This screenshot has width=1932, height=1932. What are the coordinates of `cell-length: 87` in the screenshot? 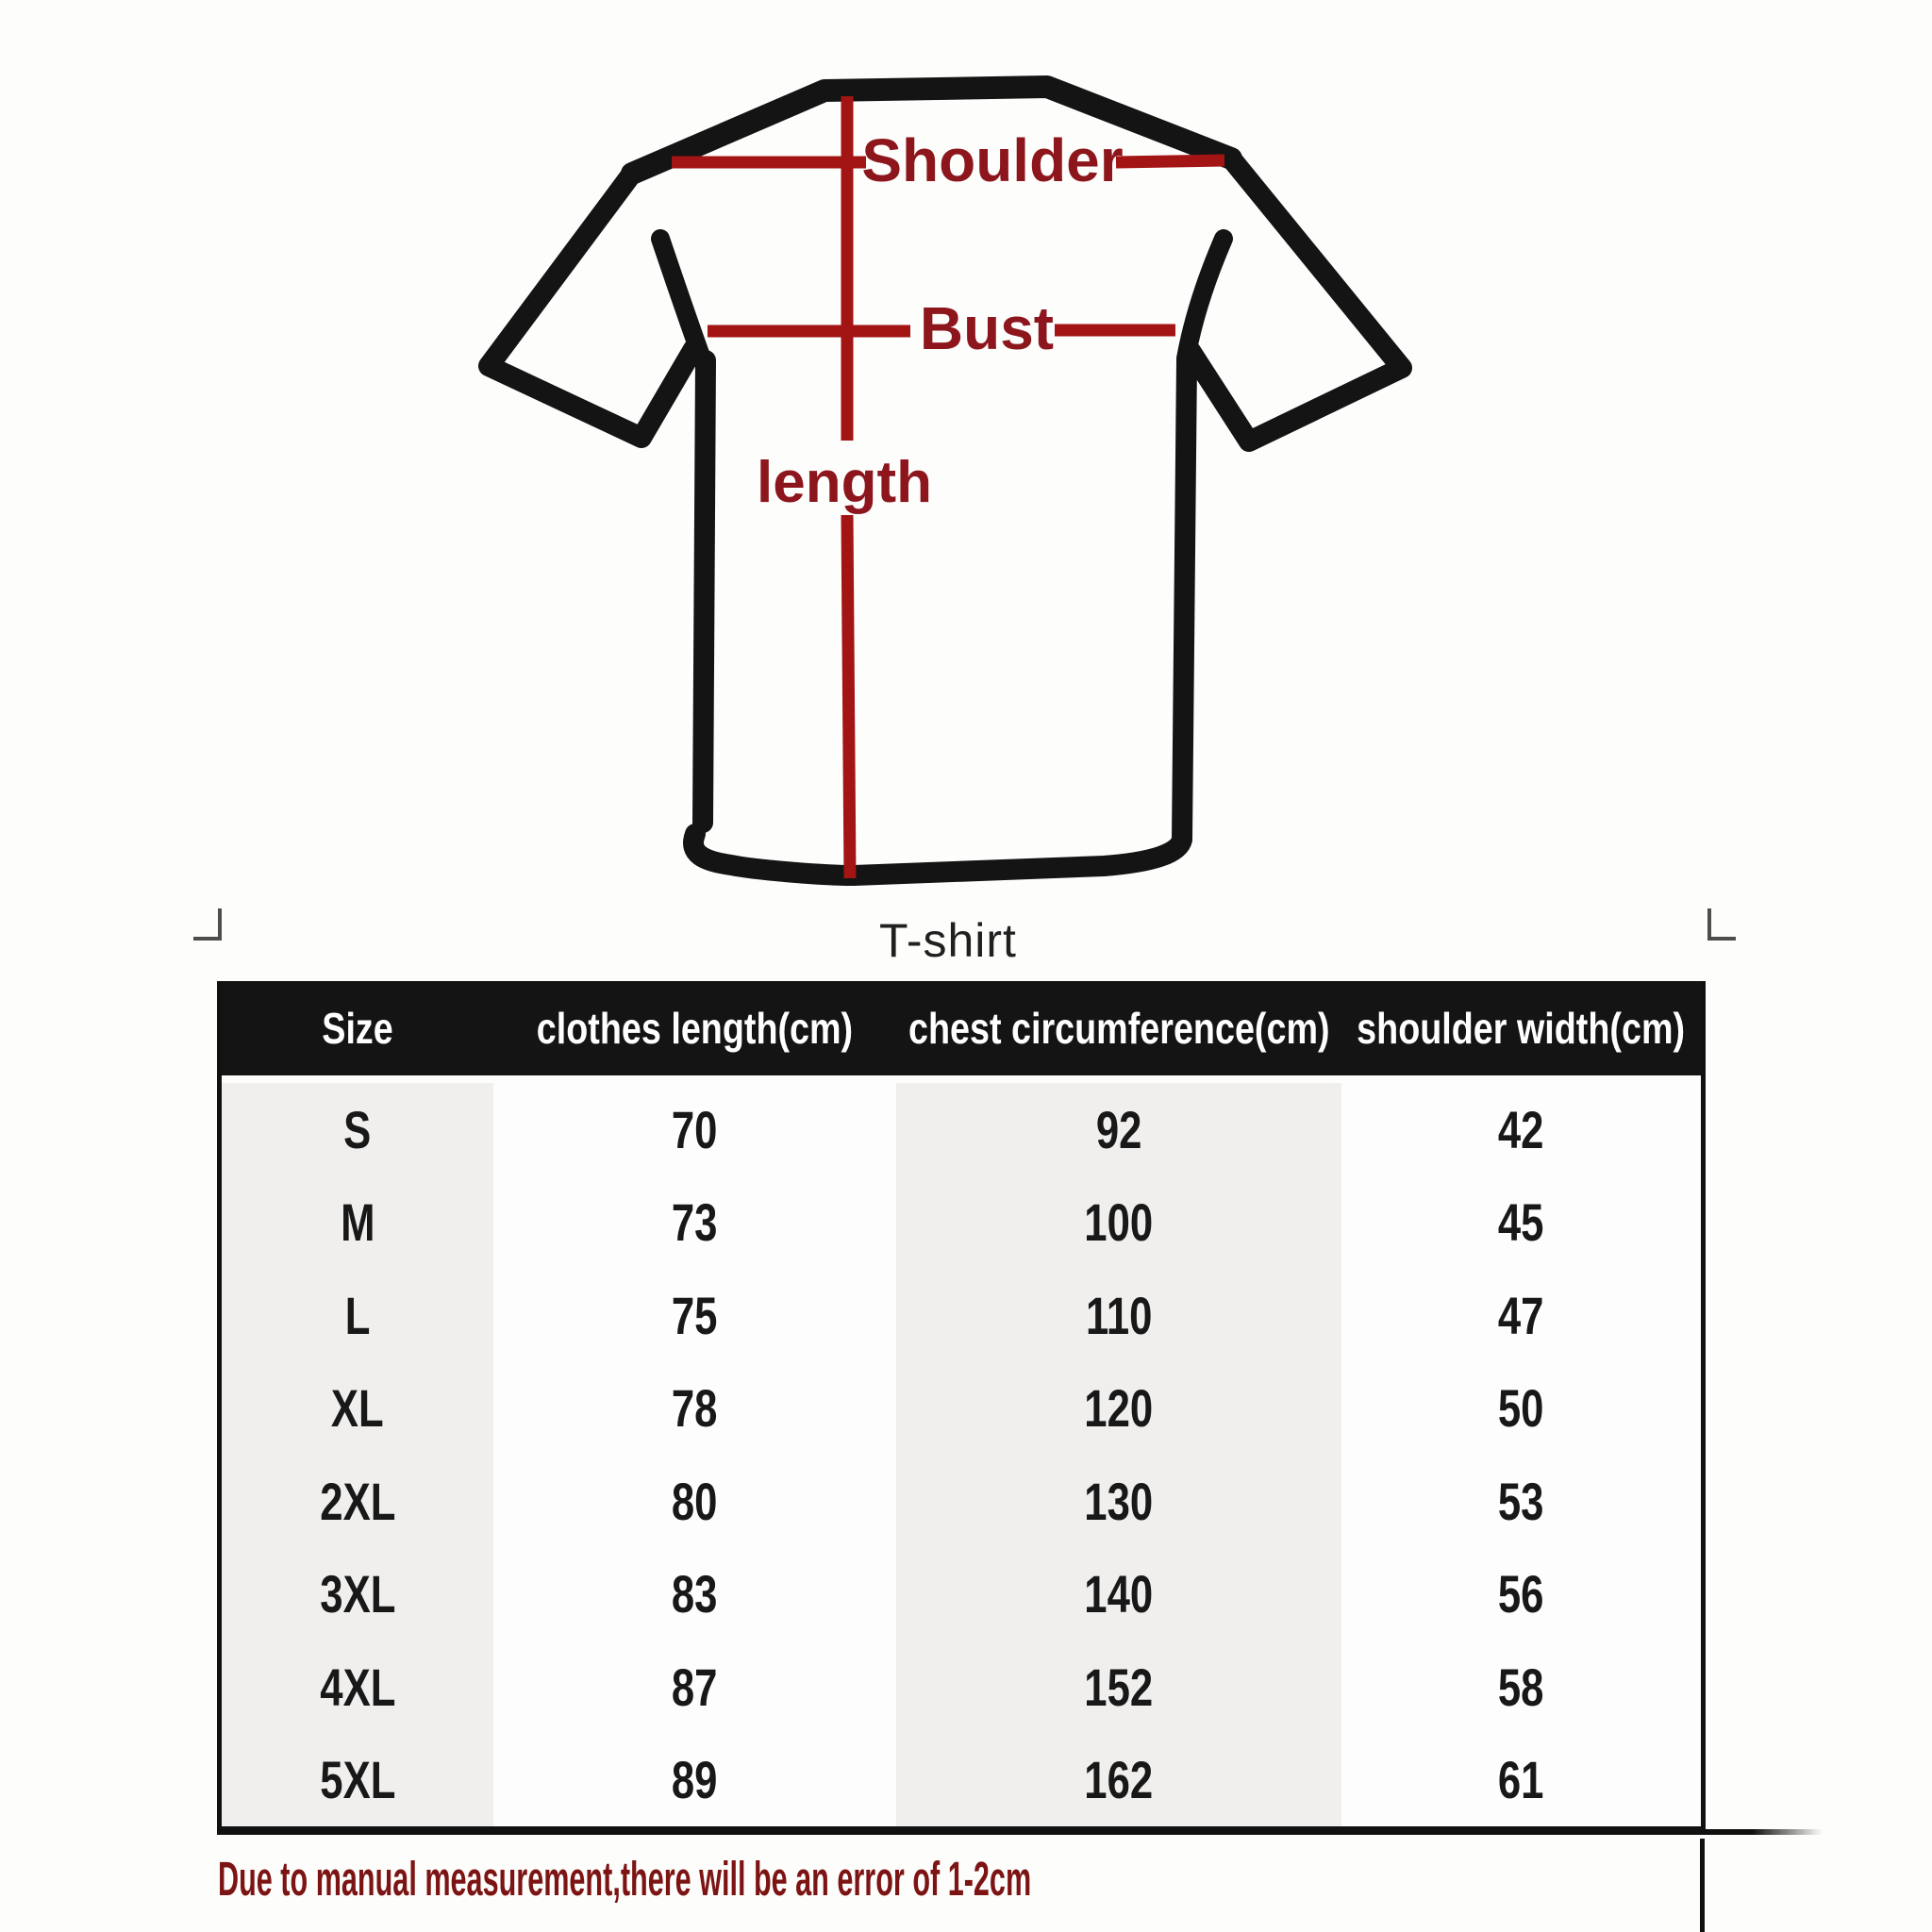 It's located at (694, 1687).